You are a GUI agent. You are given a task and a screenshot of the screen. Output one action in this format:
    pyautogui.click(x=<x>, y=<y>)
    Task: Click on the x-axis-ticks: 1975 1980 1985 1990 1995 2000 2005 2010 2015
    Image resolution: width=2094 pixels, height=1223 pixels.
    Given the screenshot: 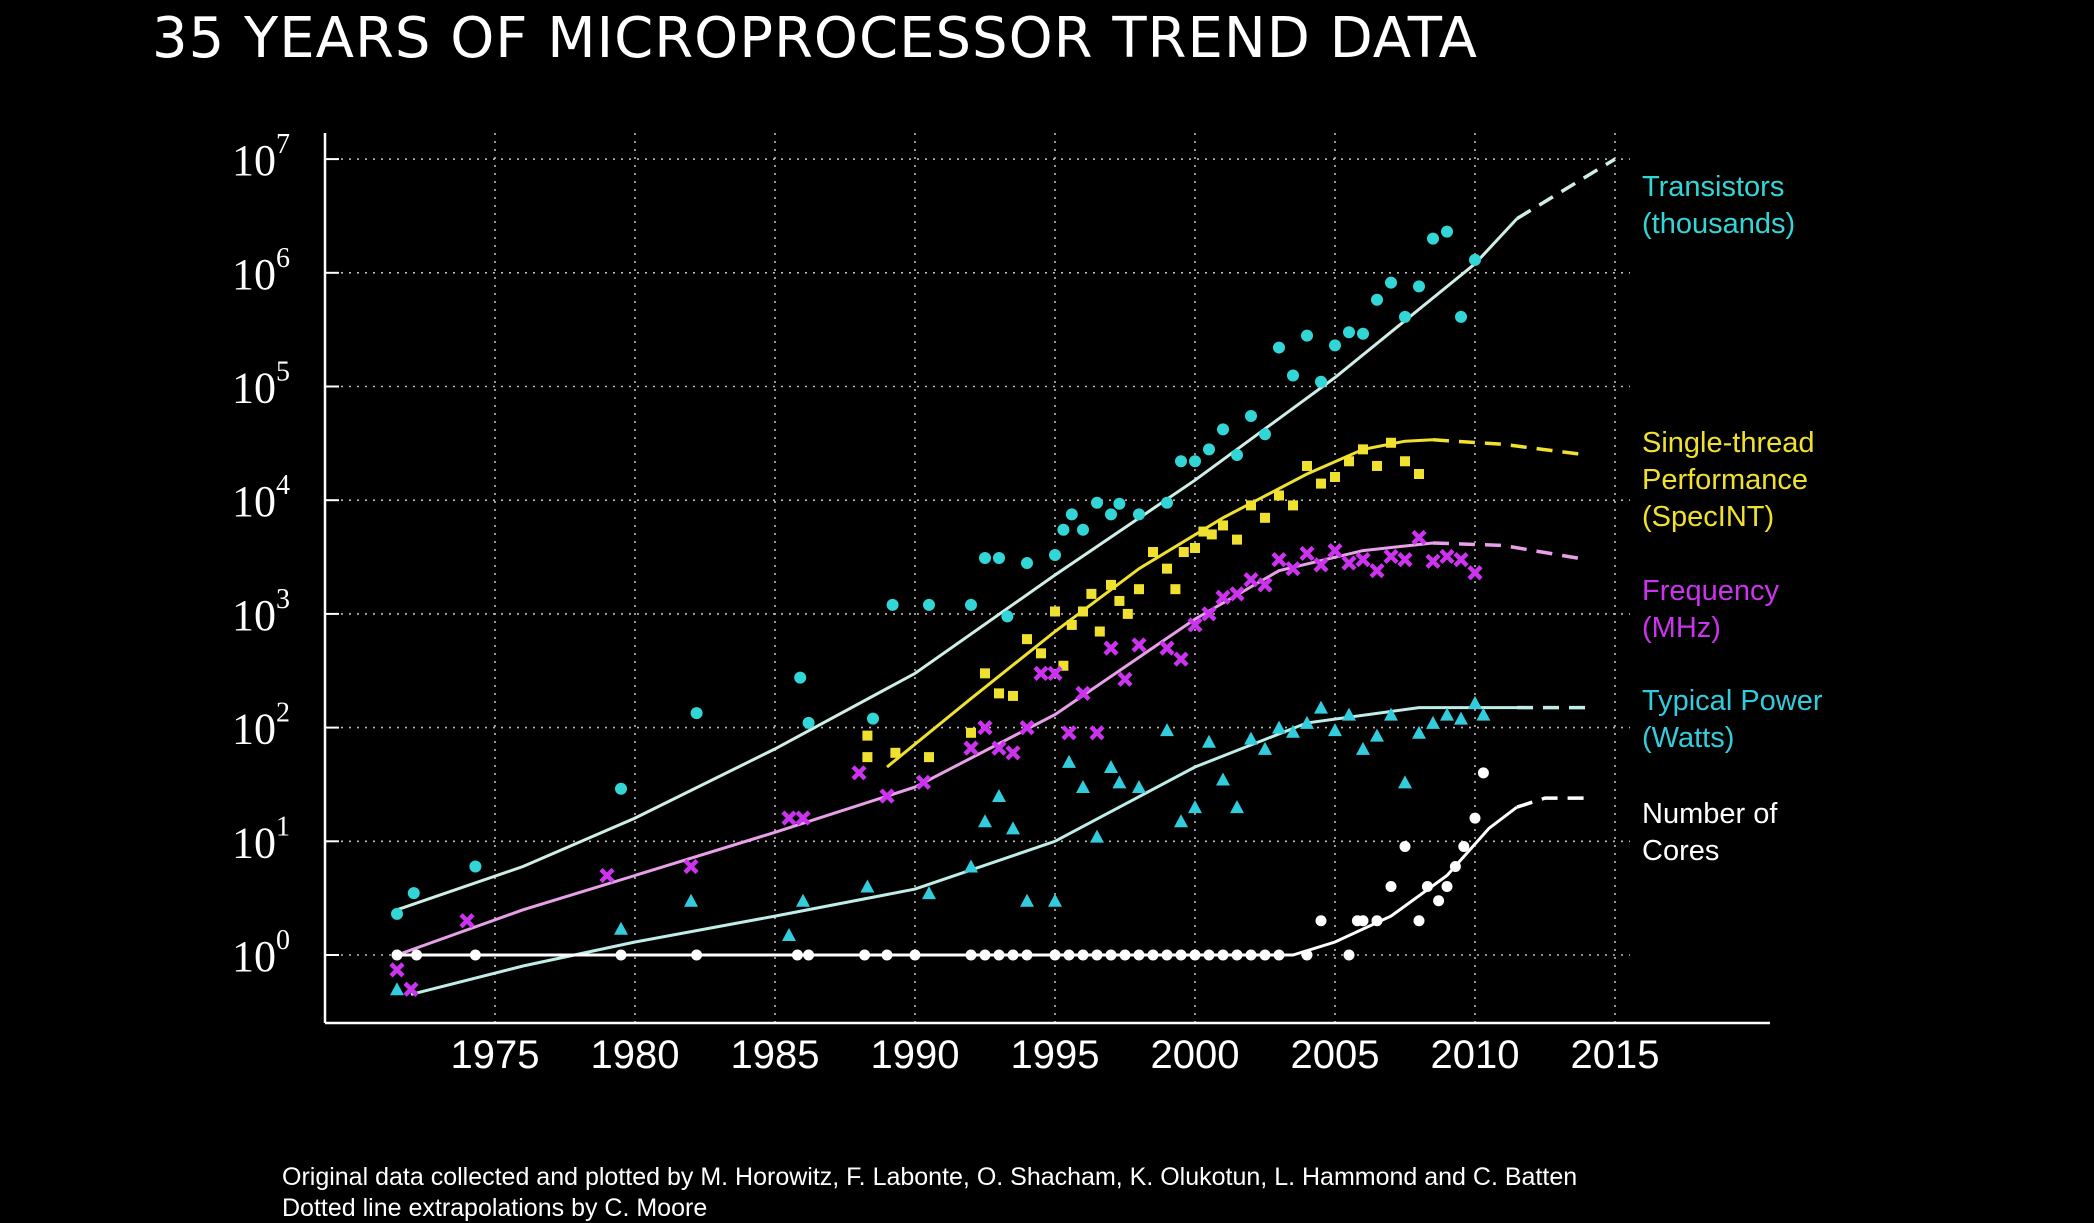 What is the action you would take?
    pyautogui.click(x=1055, y=1055)
    